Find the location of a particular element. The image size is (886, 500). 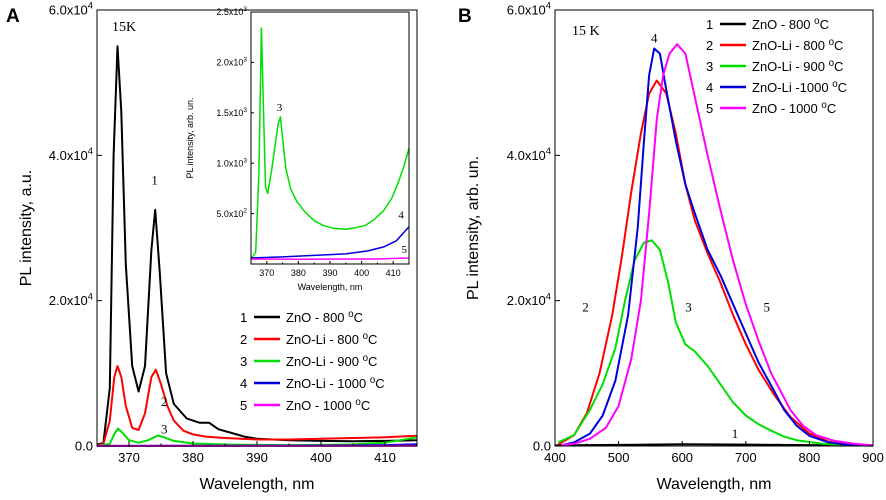

panel-a-curve-label-1: 1 is located at coordinates (154, 179).